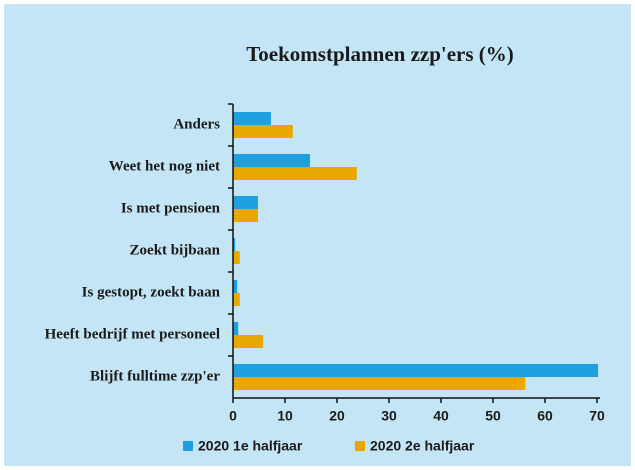 This screenshot has width=635, height=470. I want to click on chart-title: Toekomstplannen zzp'ers (%), so click(380, 54).